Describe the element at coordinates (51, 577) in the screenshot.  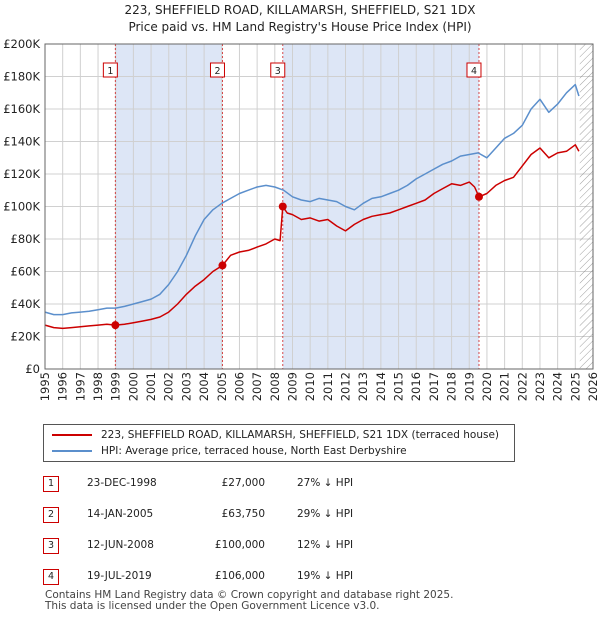
I see `sale-number-badge: 4` at that location.